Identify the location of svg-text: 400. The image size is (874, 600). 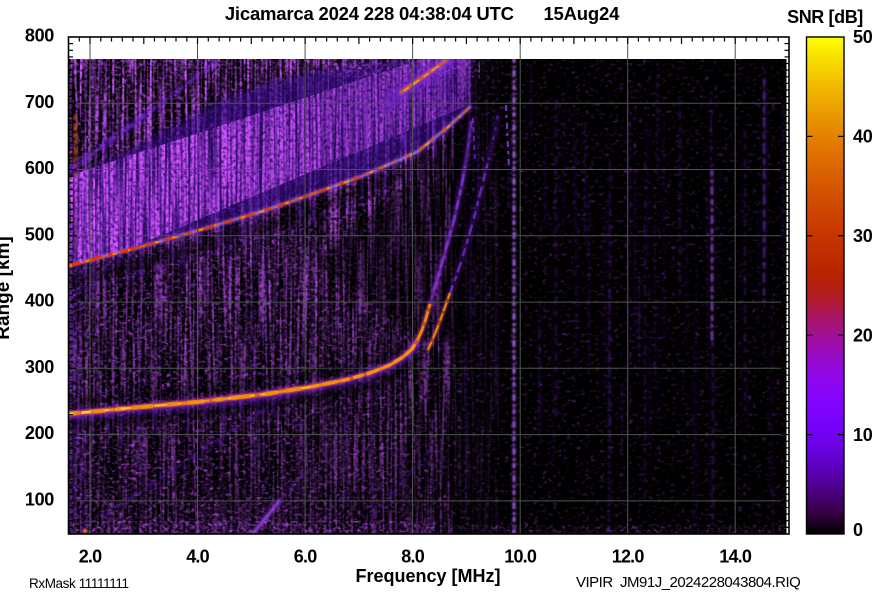
(39, 301).